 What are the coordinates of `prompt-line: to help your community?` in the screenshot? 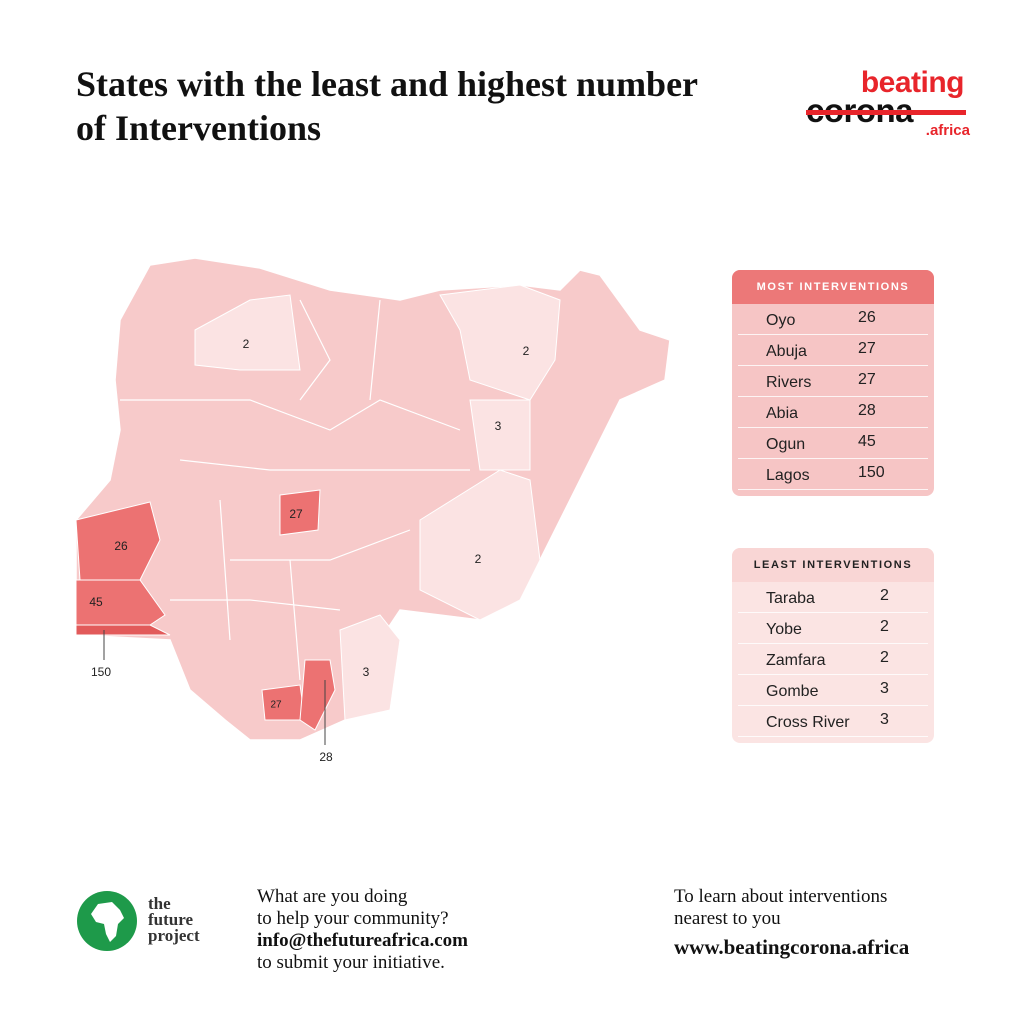 It's located at (353, 918).